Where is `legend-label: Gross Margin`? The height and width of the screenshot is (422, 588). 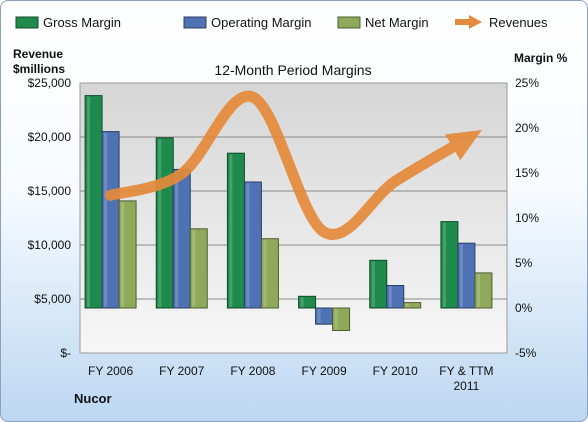 legend-label: Gross Margin is located at coordinates (82, 22).